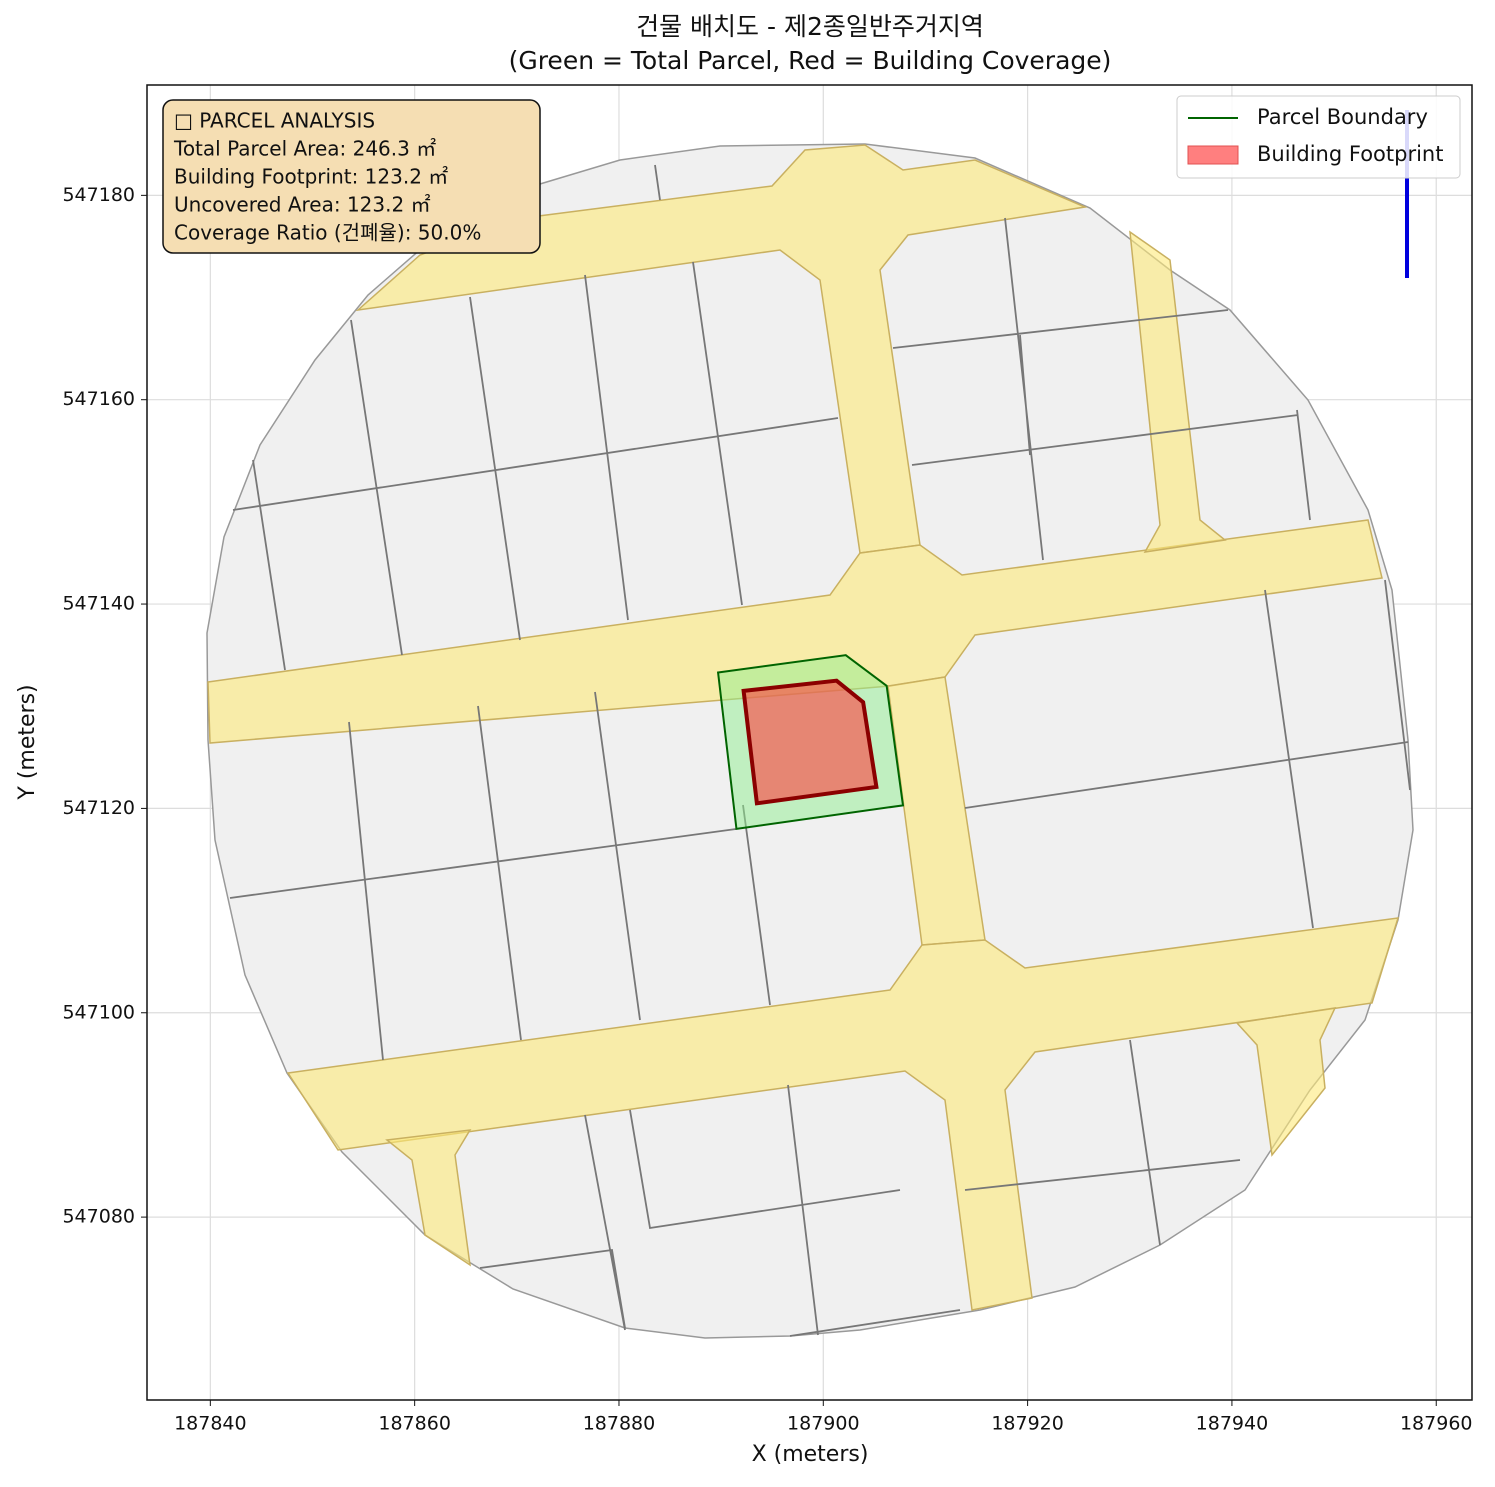  What do you see at coordinates (274, 121) in the screenshot?
I see `info-line: □ PARCEL ANALYSIS` at bounding box center [274, 121].